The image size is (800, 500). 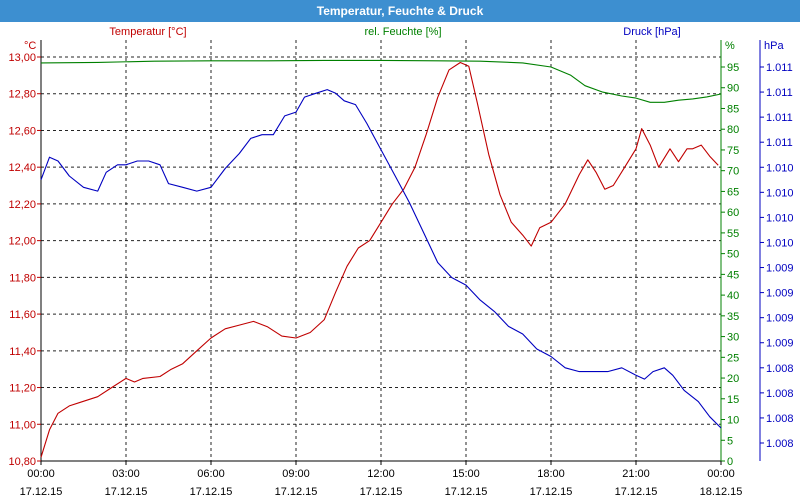 I want to click on time-tick-label: 15:00, so click(x=466, y=474).